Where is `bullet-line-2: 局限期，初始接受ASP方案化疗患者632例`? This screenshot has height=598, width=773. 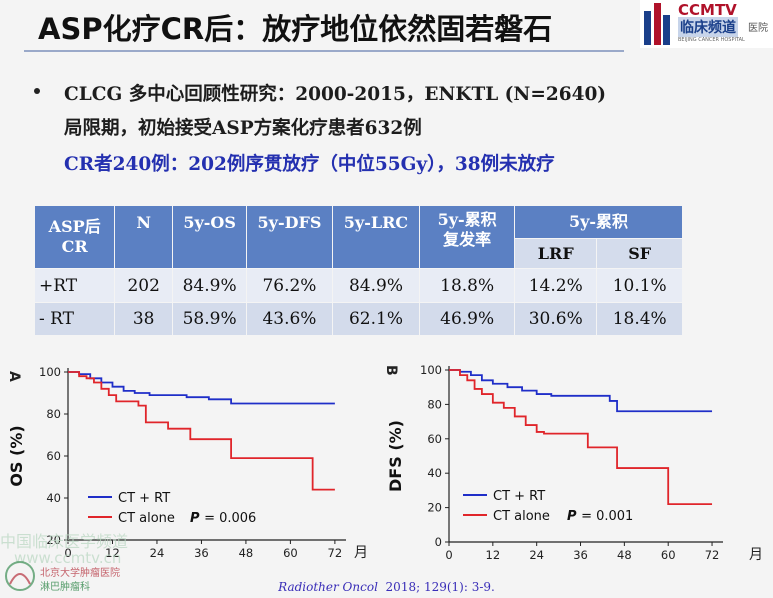
bullet-line-2: 局限期，初始接受ASP方案化疗患者632例 is located at coordinates (243, 128).